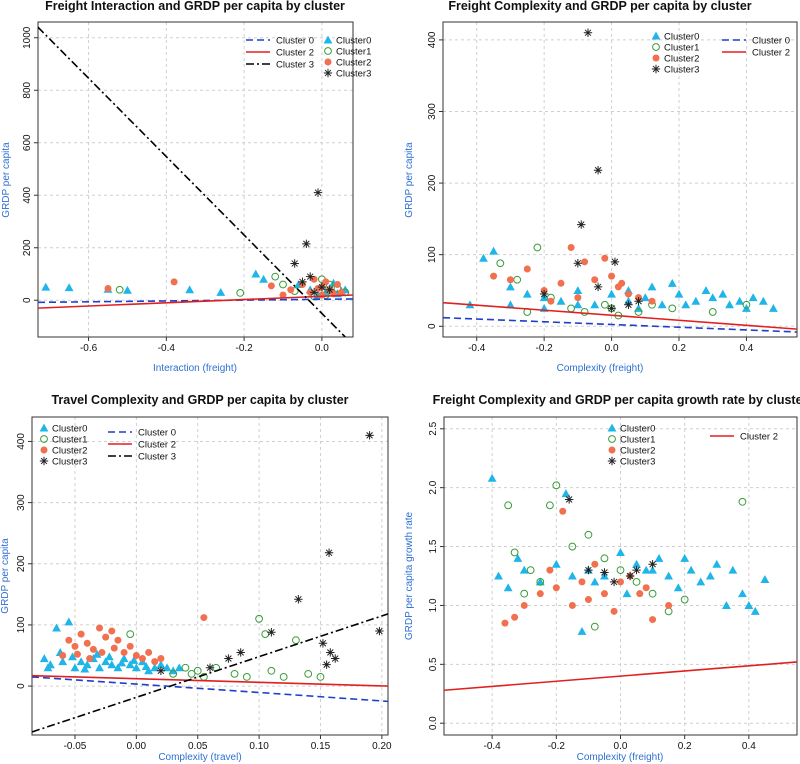 The height and width of the screenshot is (764, 800). Describe the element at coordinates (295, 65) in the screenshot. I see `legend-label: Cluster 3` at that location.